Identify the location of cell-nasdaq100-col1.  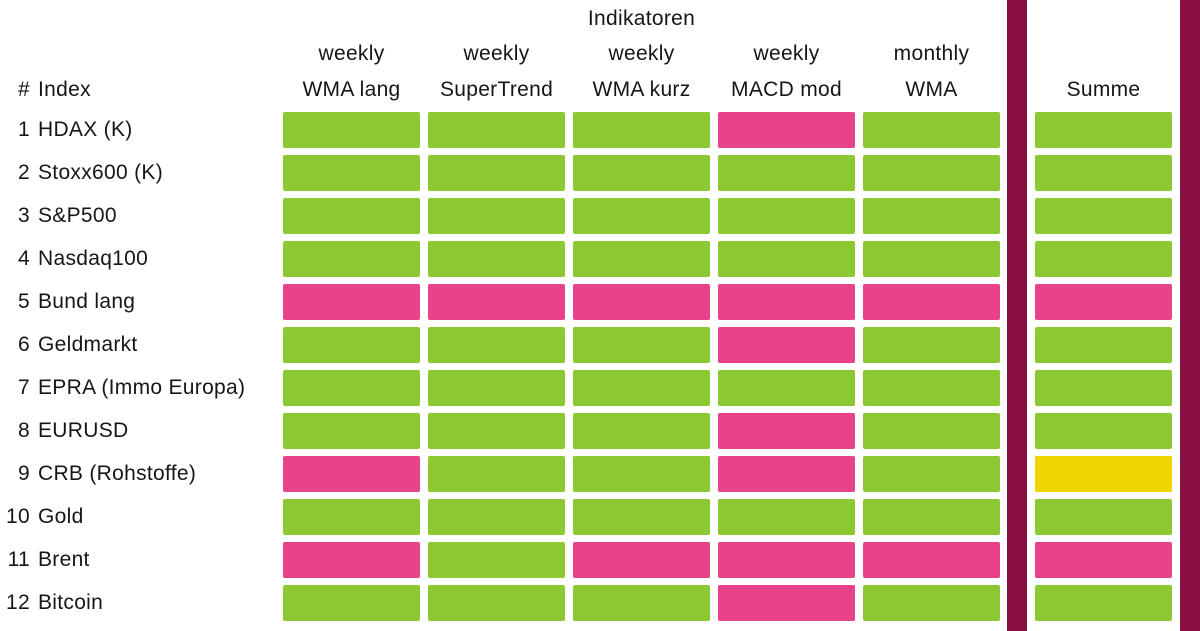
(351, 259).